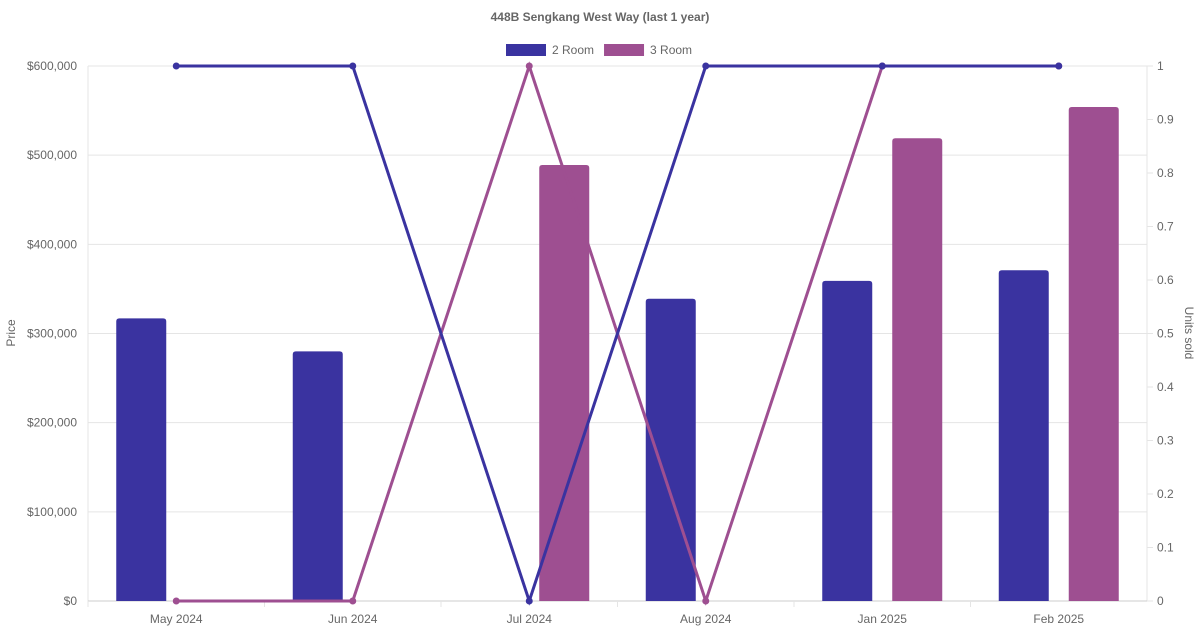  Describe the element at coordinates (1165, 280) in the screenshot. I see `y2-tick-label: 0.6` at that location.